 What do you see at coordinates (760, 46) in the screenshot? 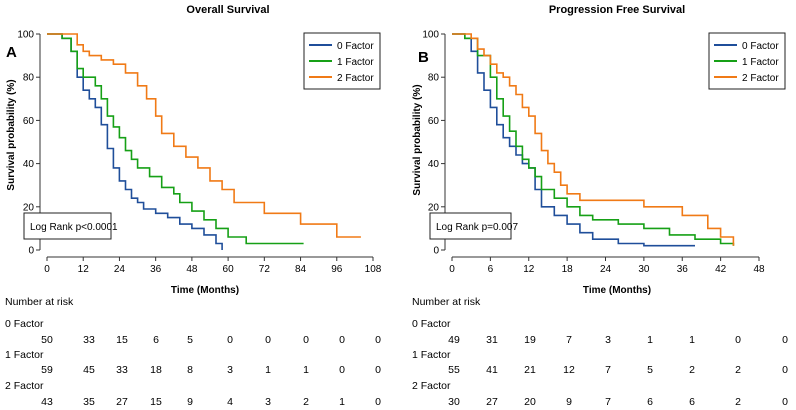
I see `legend-b-label-0: 0 Factor` at bounding box center [760, 46].